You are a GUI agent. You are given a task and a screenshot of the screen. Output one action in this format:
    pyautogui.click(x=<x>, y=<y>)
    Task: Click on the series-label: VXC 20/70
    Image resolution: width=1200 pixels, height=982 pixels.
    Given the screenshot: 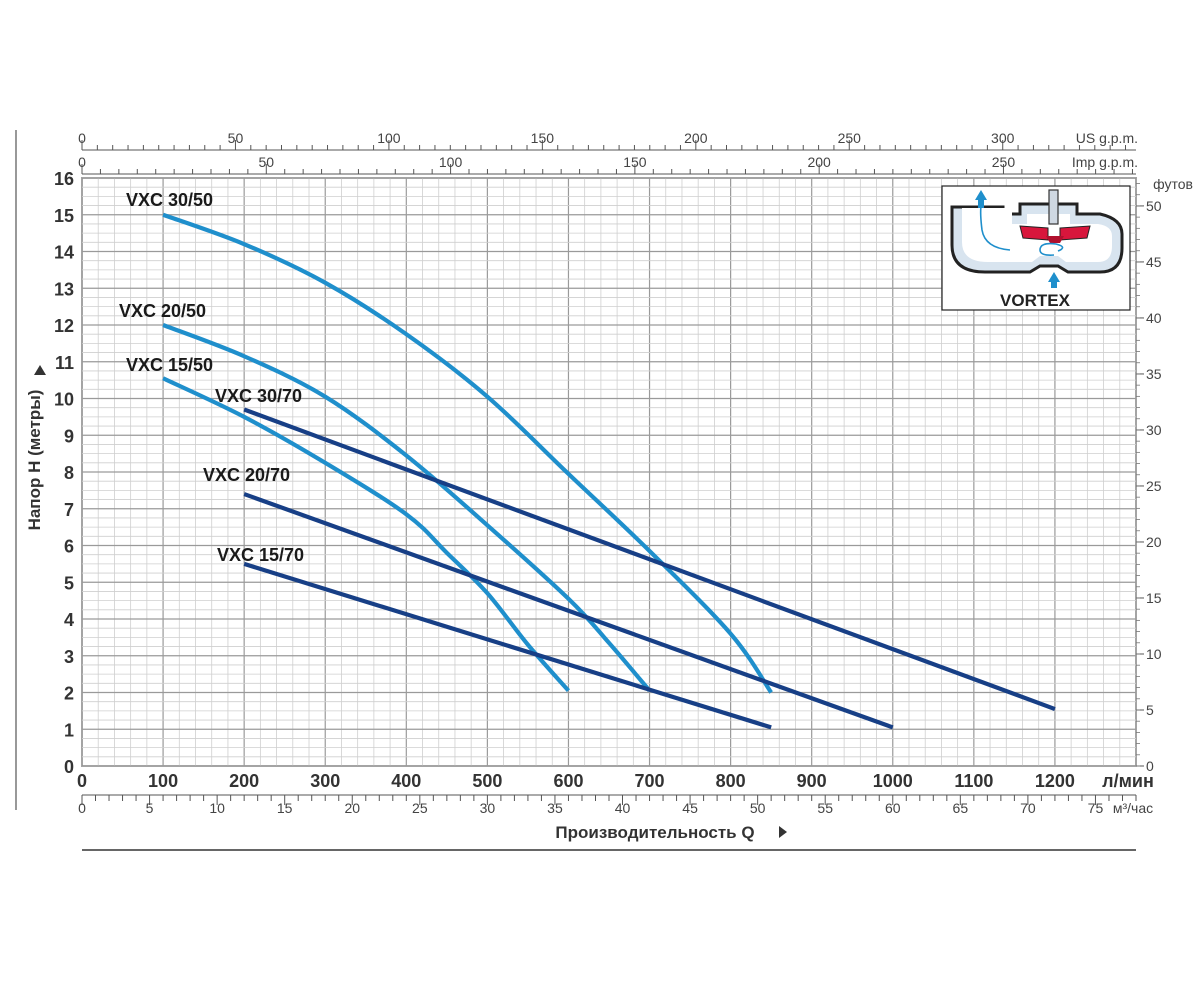 What is the action you would take?
    pyautogui.click(x=246, y=475)
    